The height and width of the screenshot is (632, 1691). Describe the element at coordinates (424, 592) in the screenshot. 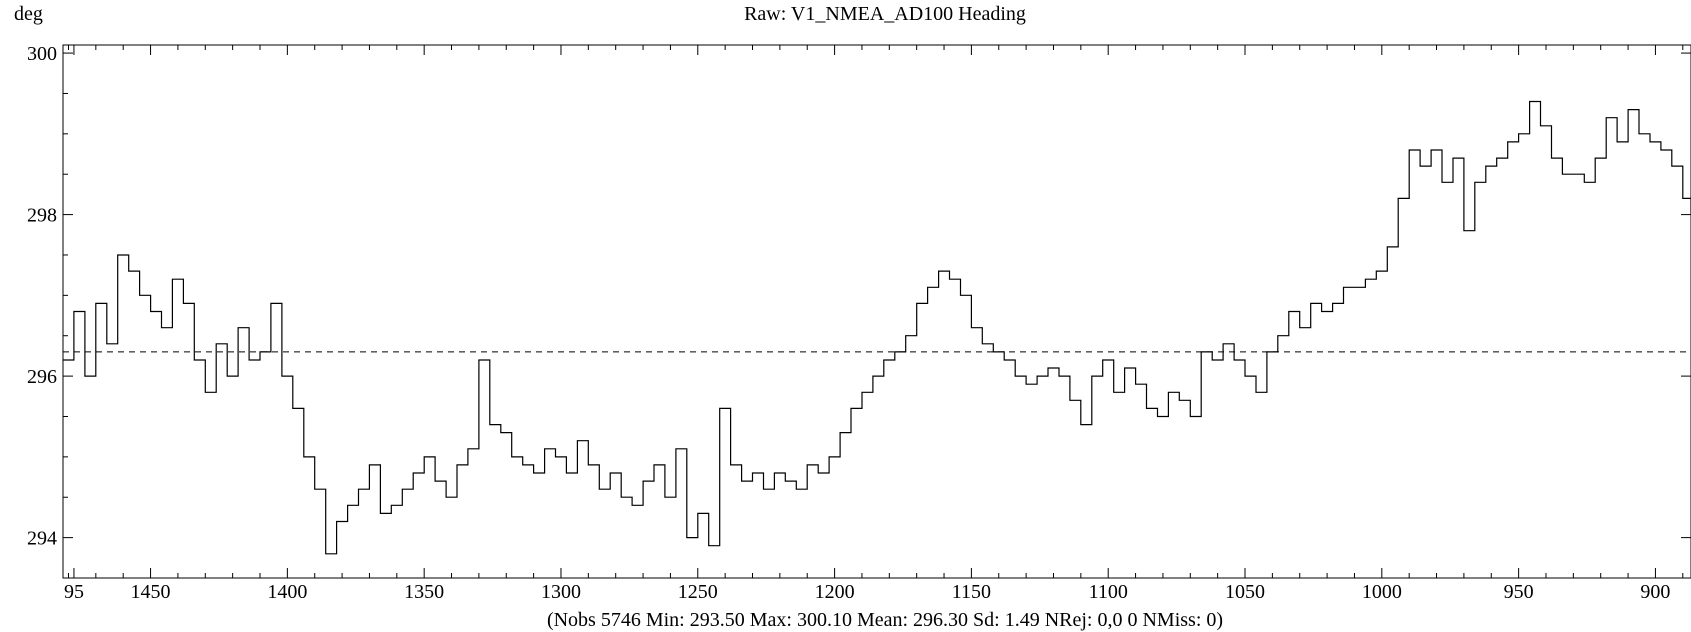

I see `x-tick-label: 1350` at that location.